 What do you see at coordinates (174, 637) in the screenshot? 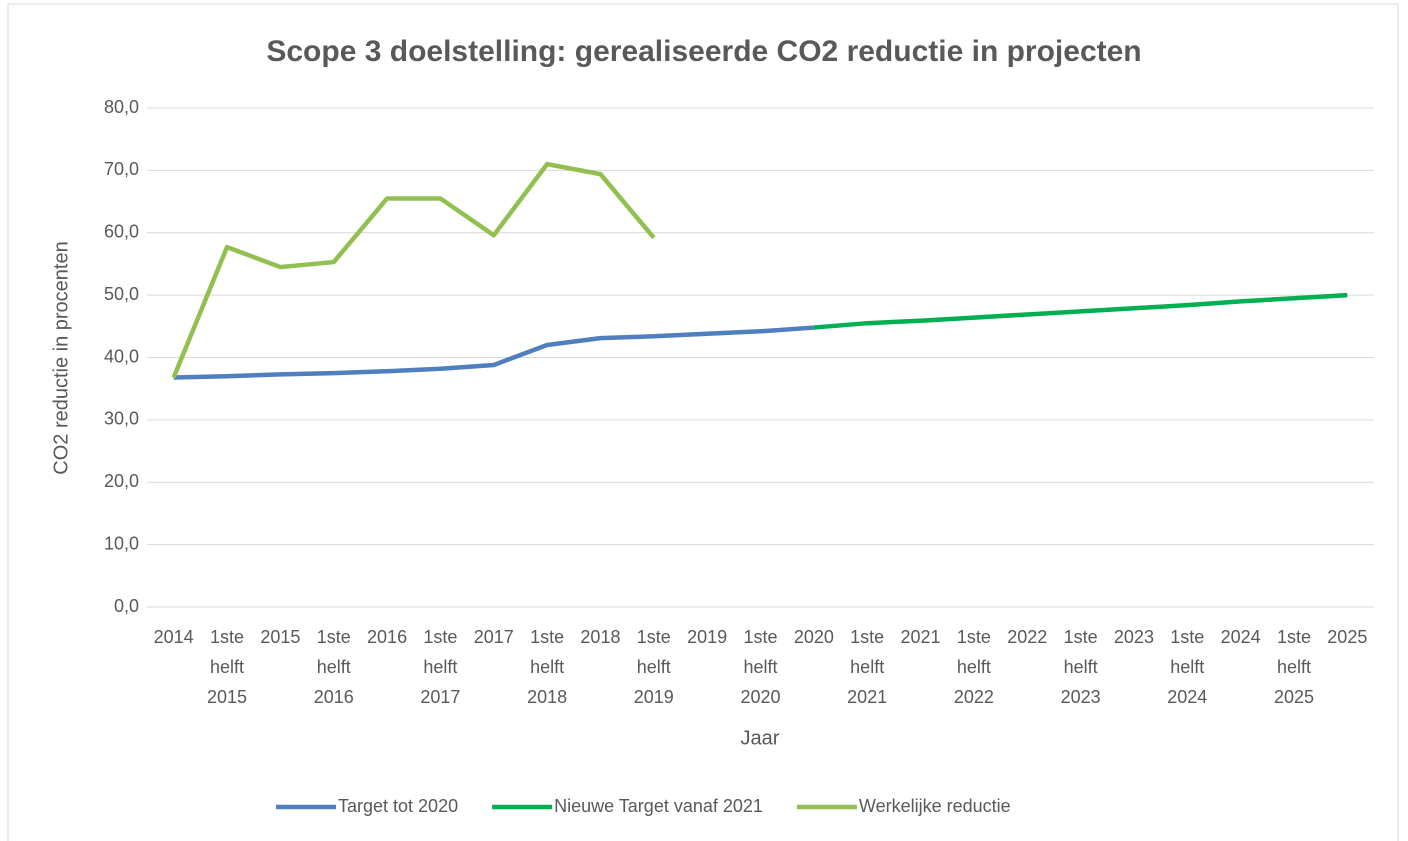
I see `x-tick-label: 2014` at bounding box center [174, 637].